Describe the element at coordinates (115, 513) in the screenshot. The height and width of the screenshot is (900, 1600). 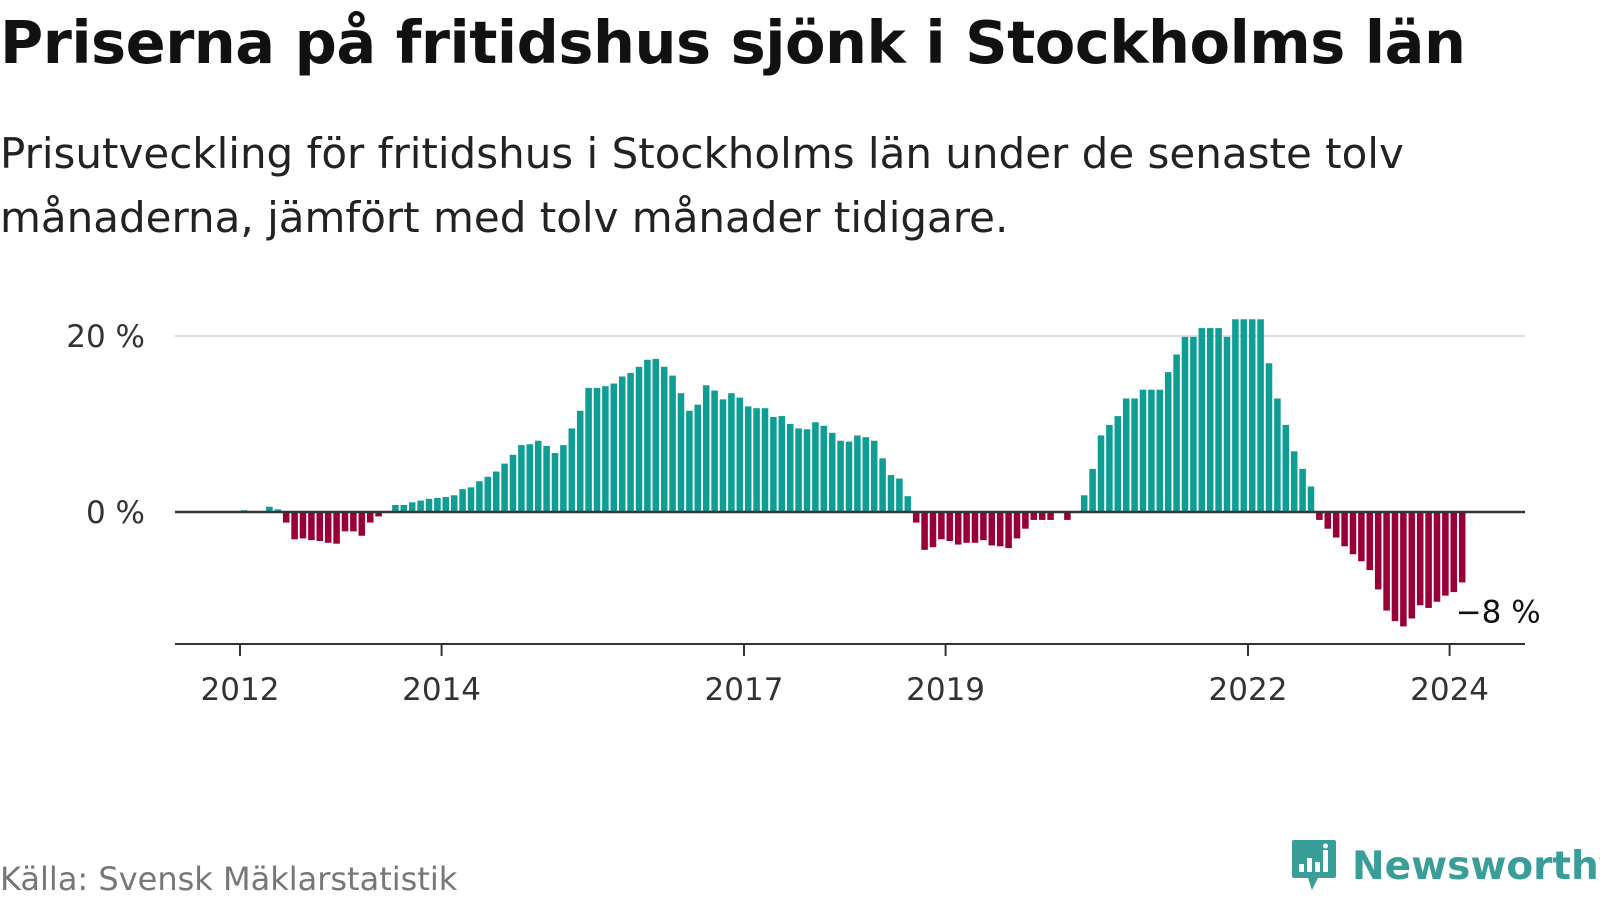
I see `y-tick-label: 0 %` at that location.